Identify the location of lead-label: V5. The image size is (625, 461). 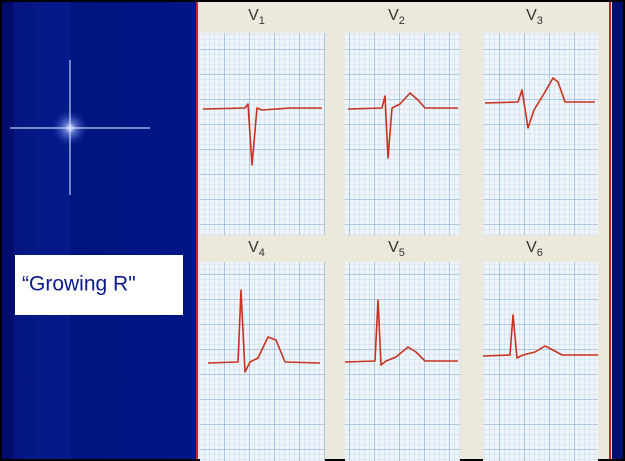
(396, 249).